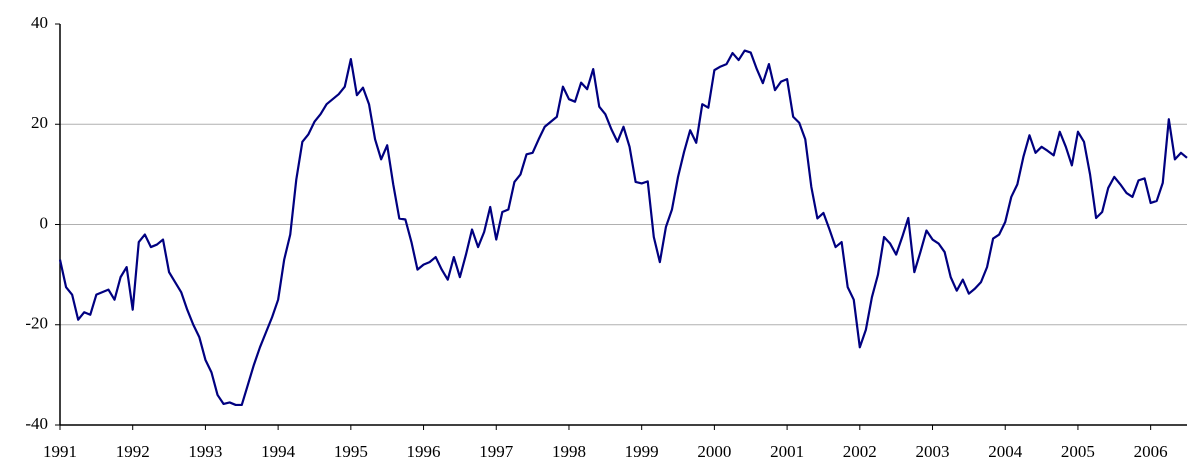 This screenshot has width=1191, height=466. What do you see at coordinates (642, 451) in the screenshot?
I see `x-tick-label: 1999` at bounding box center [642, 451].